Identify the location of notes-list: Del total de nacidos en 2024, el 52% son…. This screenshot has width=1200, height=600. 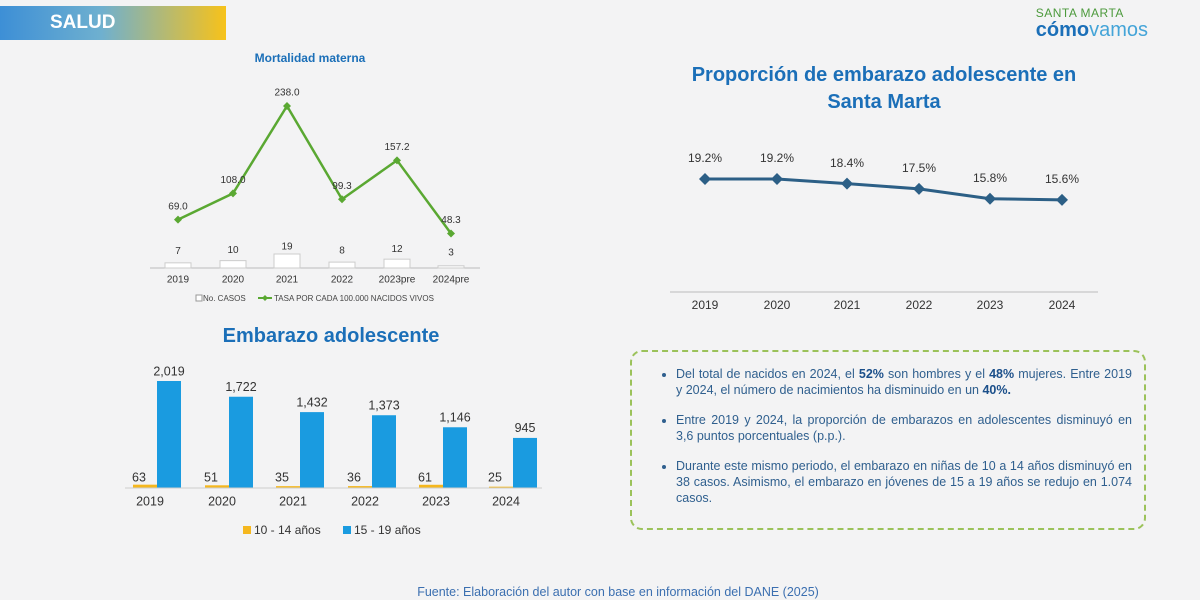
(897, 436).